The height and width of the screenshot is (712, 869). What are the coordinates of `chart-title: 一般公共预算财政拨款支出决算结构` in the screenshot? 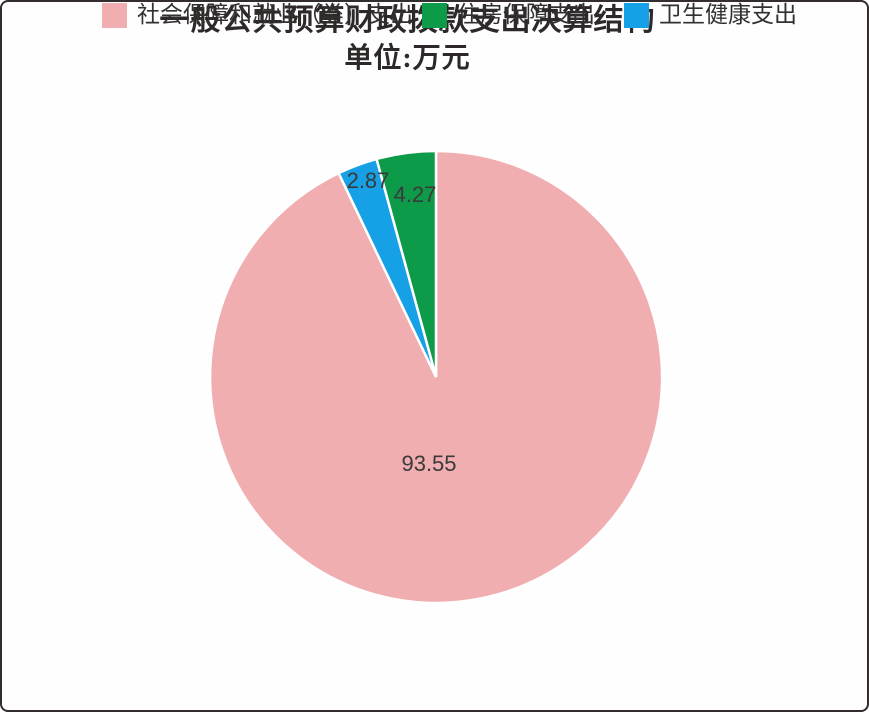 It's located at (407, 20).